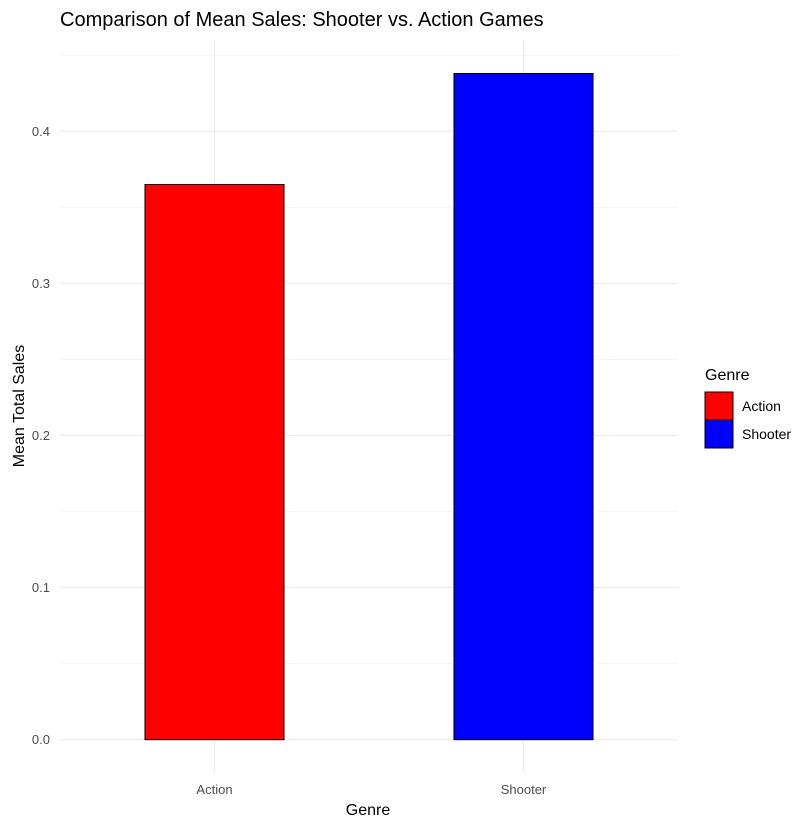 This screenshot has width=812, height=833. What do you see at coordinates (41, 587) in the screenshot?
I see `y-tick-label: 0.1` at bounding box center [41, 587].